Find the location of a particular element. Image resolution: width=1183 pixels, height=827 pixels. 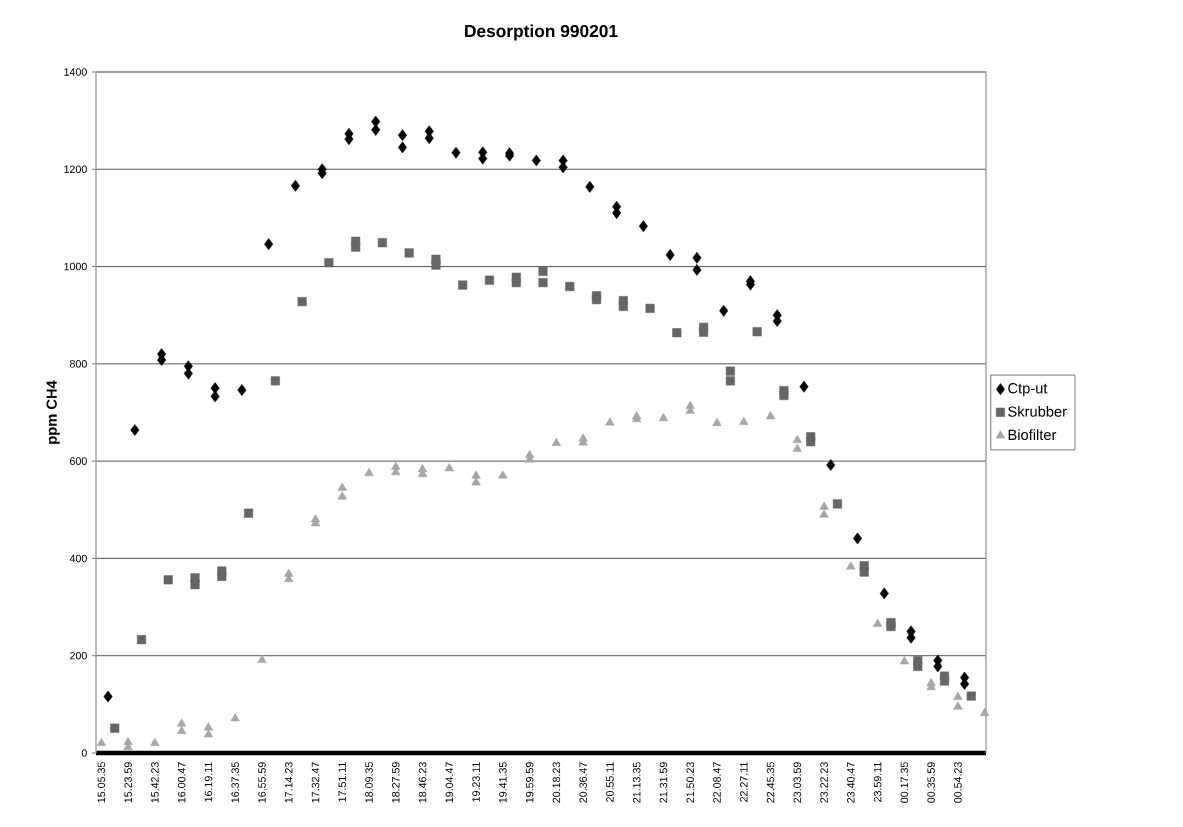

x-tick-label: 16.37.35 is located at coordinates (235, 782).